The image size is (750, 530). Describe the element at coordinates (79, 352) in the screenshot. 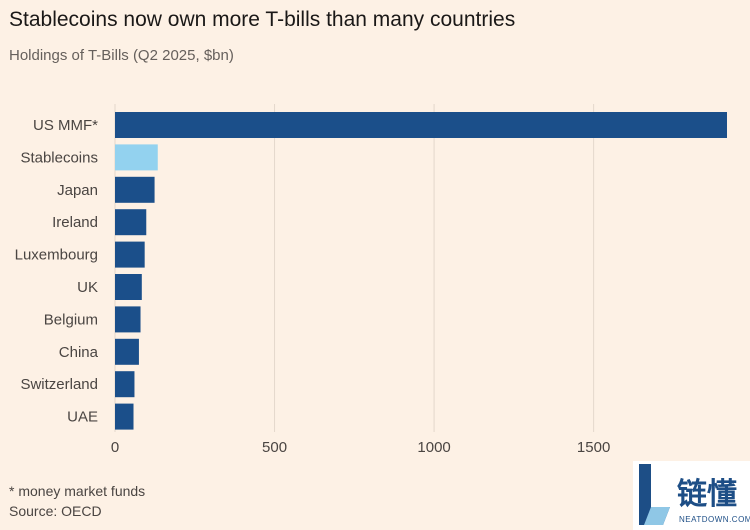

I see `category-label: China` at that location.